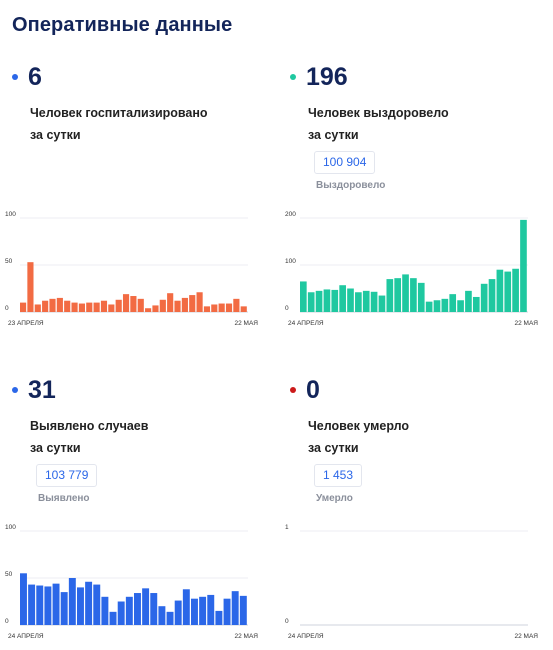 This screenshot has height=650, width=553. Describe the element at coordinates (327, 77) in the screenshot. I see `stat-value: 196` at that location.